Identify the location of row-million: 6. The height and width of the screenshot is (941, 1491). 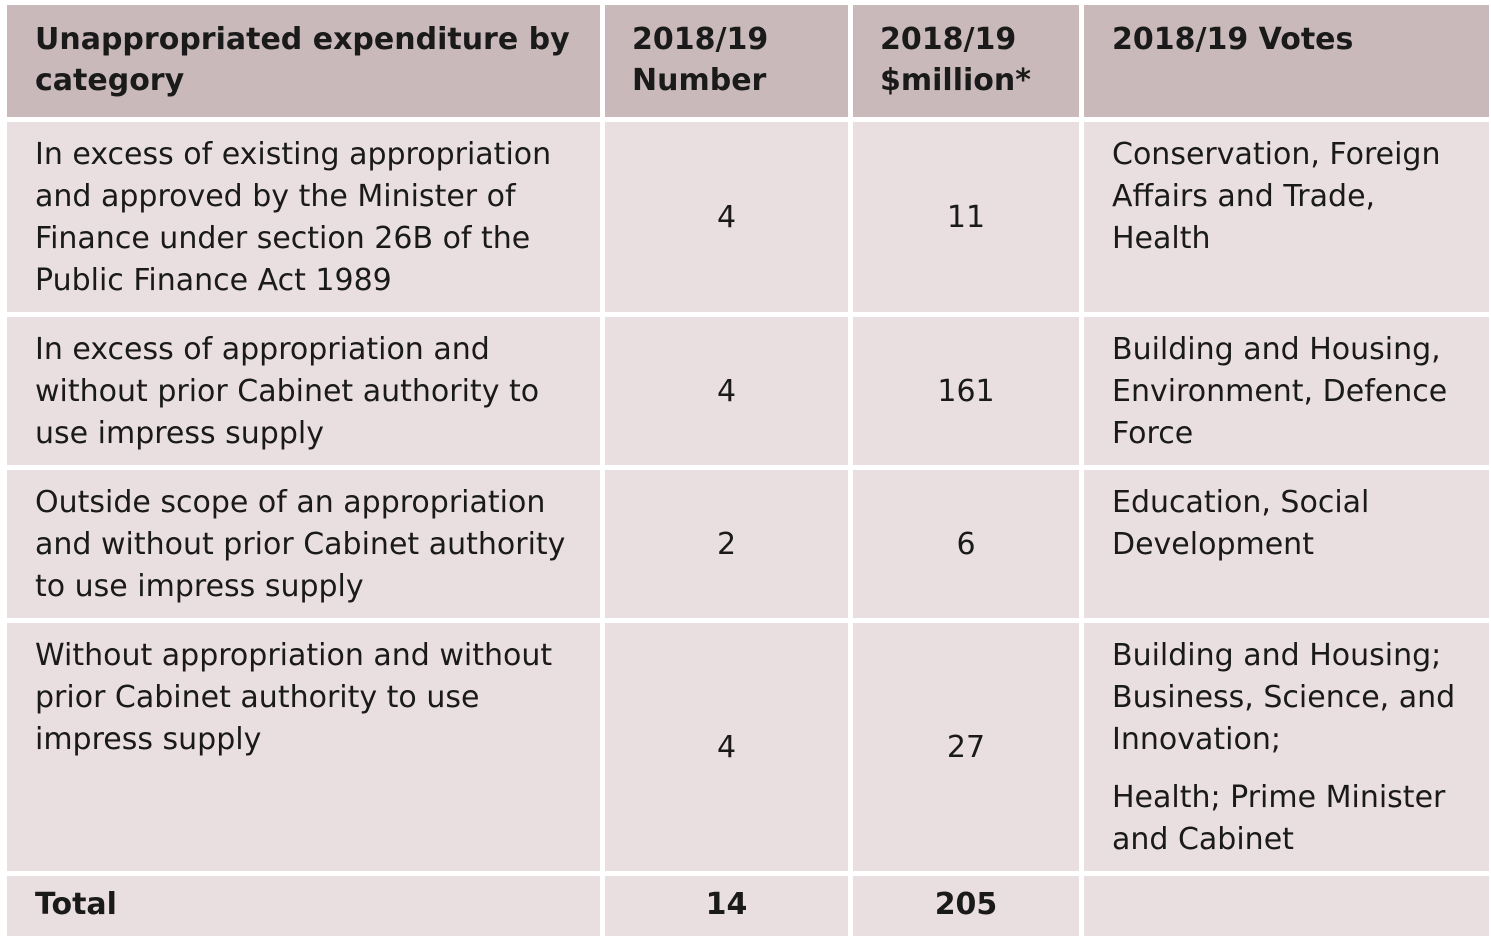
(966, 544).